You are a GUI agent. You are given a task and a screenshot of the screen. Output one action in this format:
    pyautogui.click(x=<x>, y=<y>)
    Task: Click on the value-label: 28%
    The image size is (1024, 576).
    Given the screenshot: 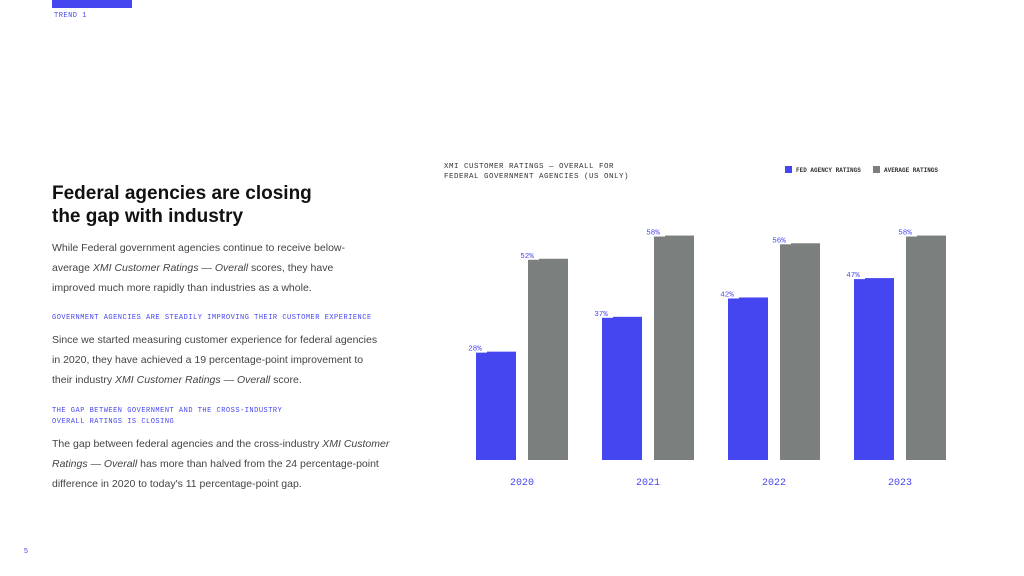 What is the action you would take?
    pyautogui.click(x=475, y=350)
    